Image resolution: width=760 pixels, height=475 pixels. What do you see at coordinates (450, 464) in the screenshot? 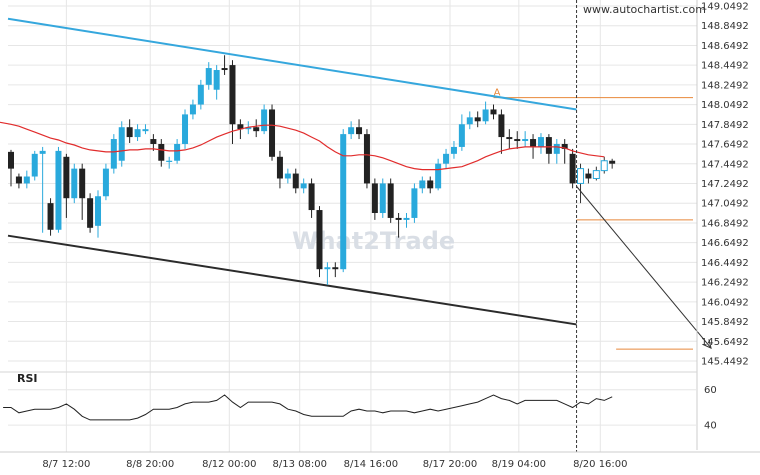
I see `time-tick-label: 8/17 20:00` at bounding box center [450, 464].